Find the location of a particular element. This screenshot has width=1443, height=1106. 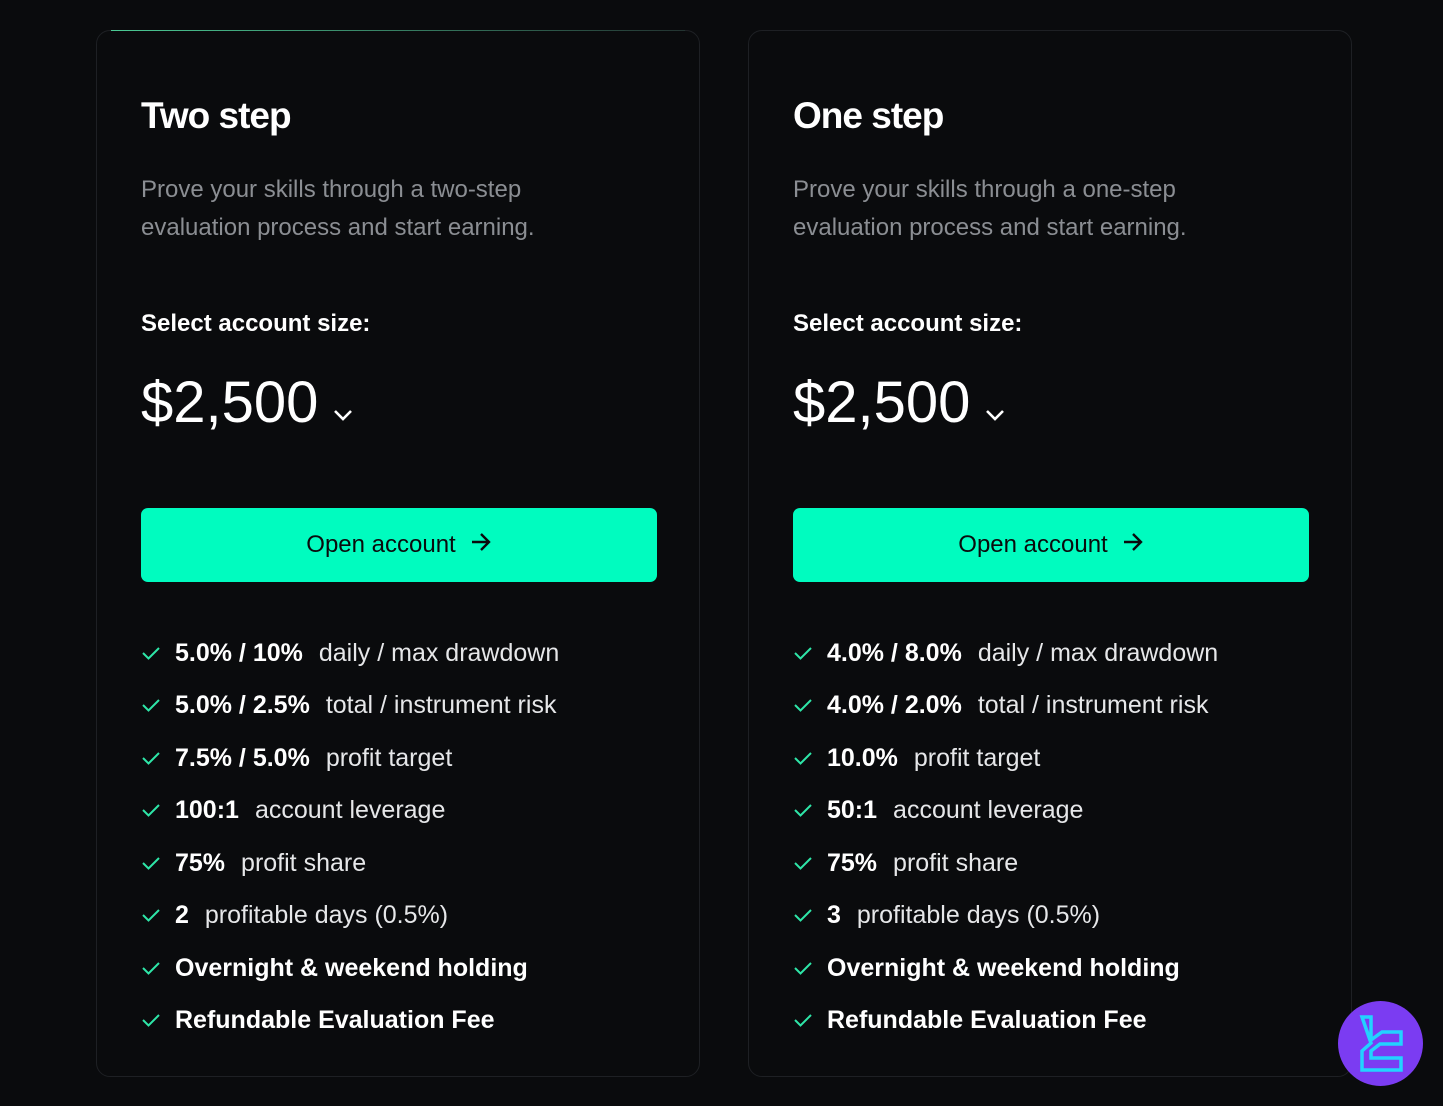

feature-item: 100:1 account leverage is located at coordinates (350, 811).